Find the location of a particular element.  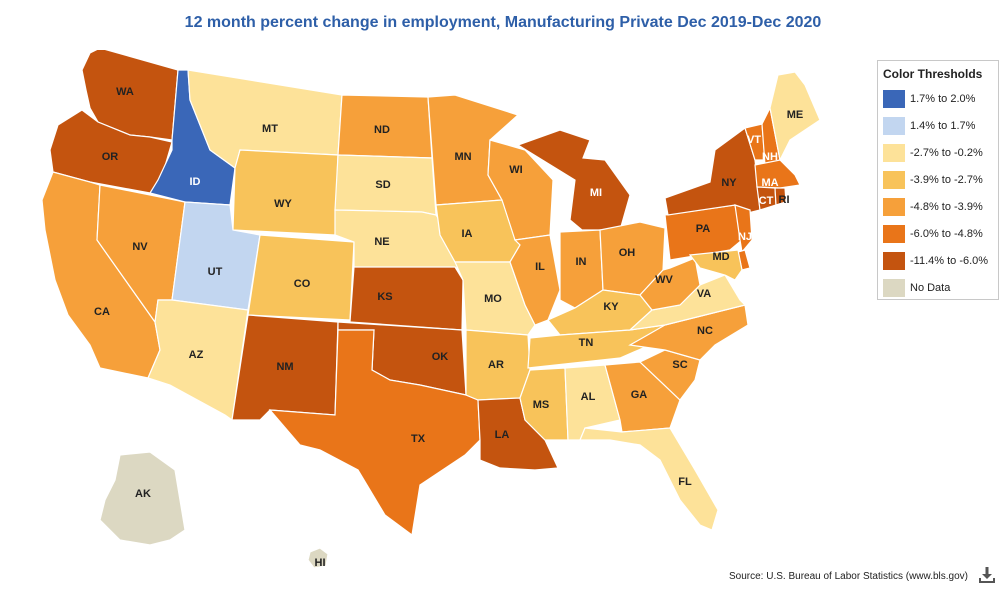

label-MO: MO is located at coordinates (493, 299).